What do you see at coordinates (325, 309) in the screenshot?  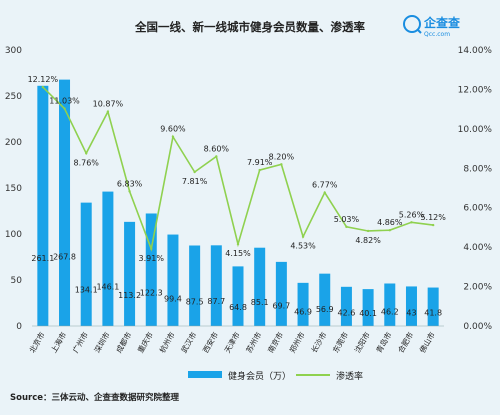 I see `bar-value-label: 56.9` at bounding box center [325, 309].